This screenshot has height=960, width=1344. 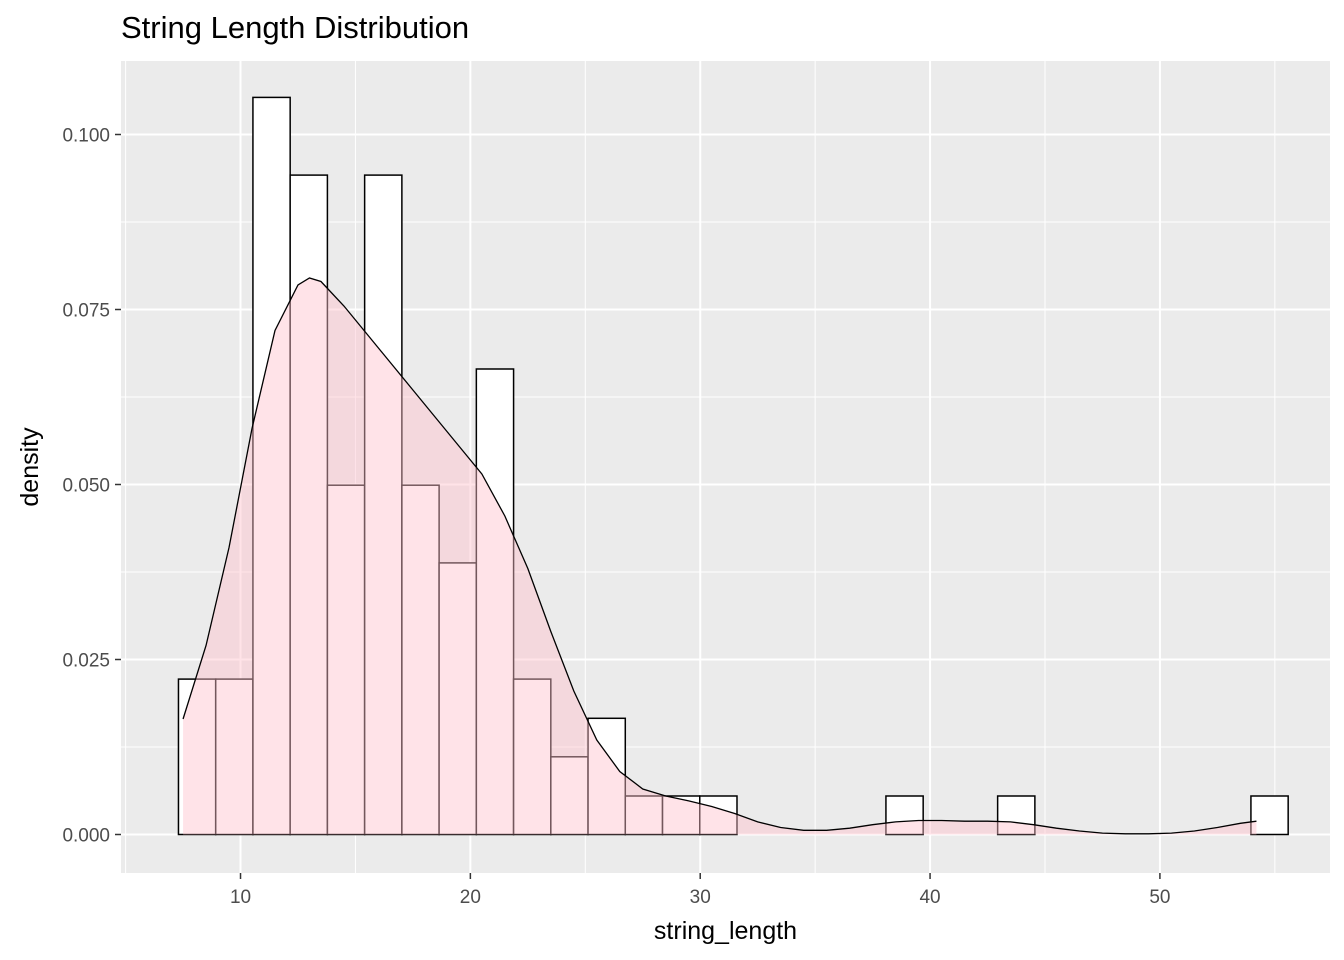 I want to click on y-axis: 0.000 0.025 0.050 0.075 0.100, so click(x=91, y=486).